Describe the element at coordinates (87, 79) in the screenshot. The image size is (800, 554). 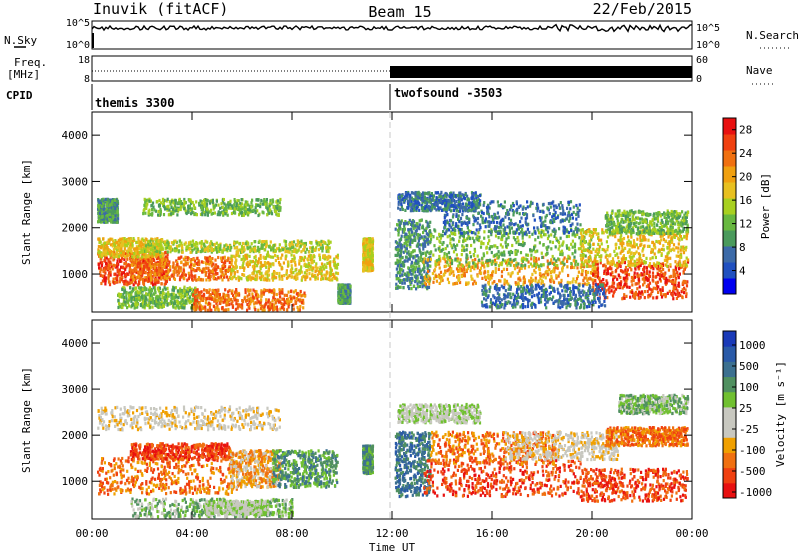
I see `freq-tick-bottom: 8` at that location.